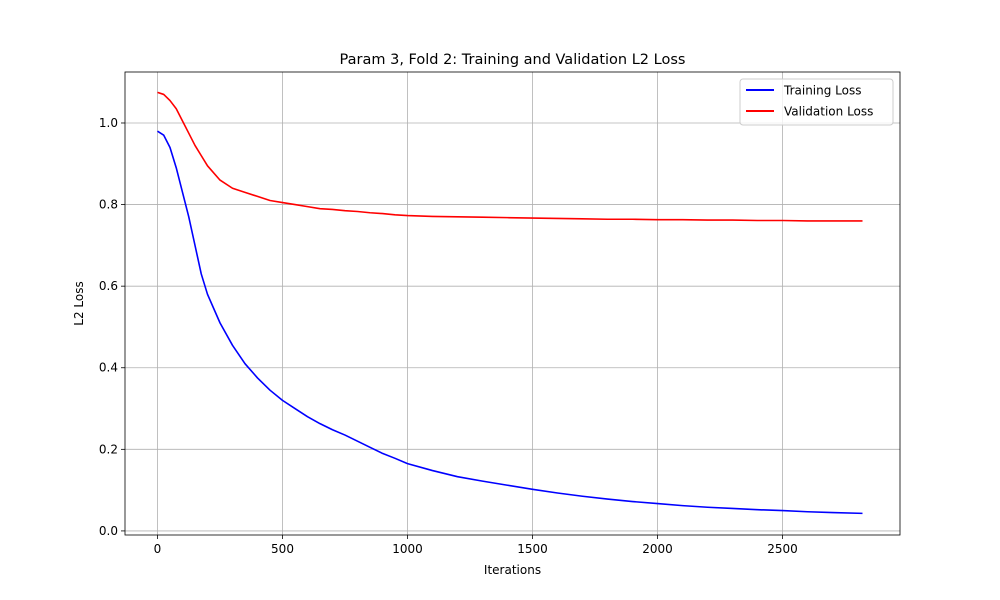 This screenshot has width=1000, height=600. I want to click on y-tick-label: 0.6, so click(108, 286).